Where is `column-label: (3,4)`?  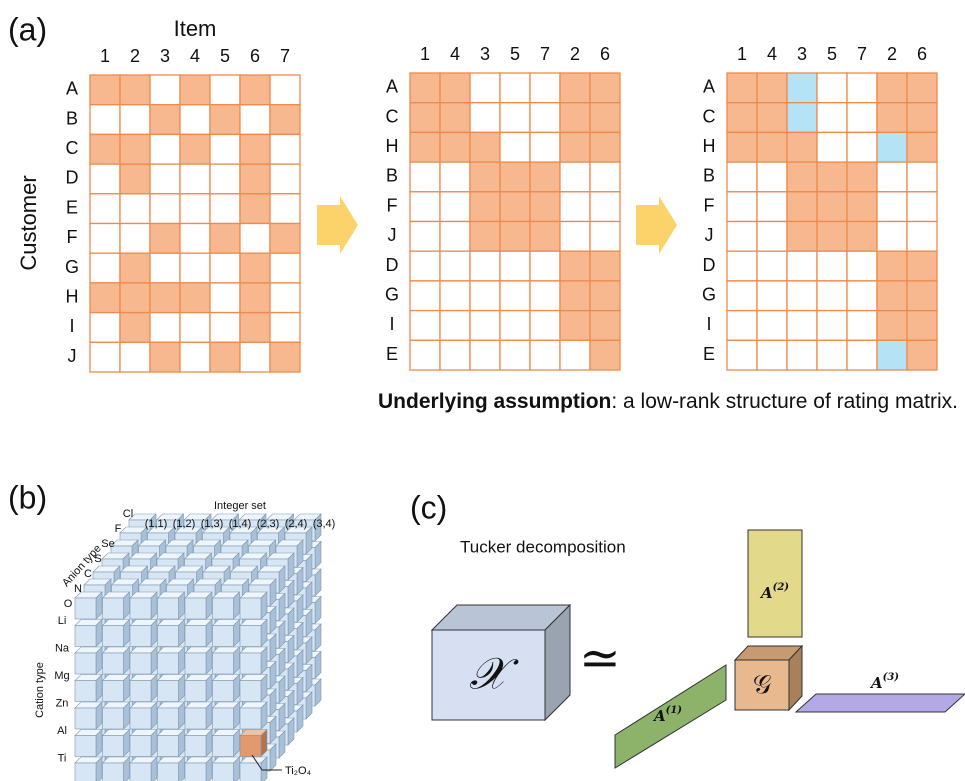
column-label: (3,4) is located at coordinates (324, 524).